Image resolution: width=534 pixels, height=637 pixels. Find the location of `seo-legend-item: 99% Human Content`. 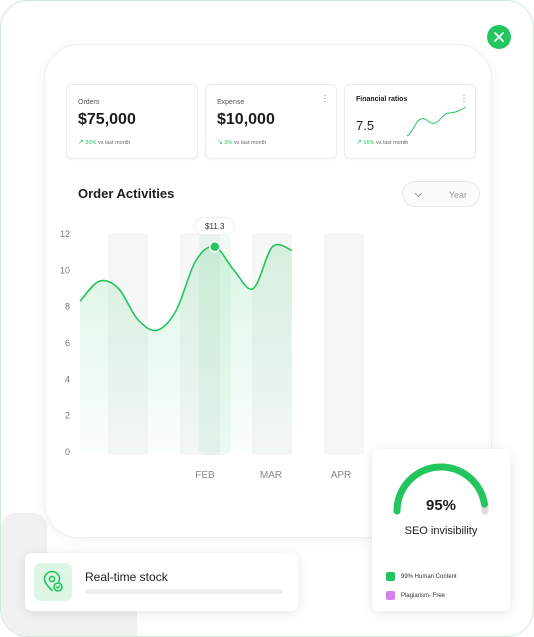

seo-legend-item: 99% Human Content is located at coordinates (421, 576).